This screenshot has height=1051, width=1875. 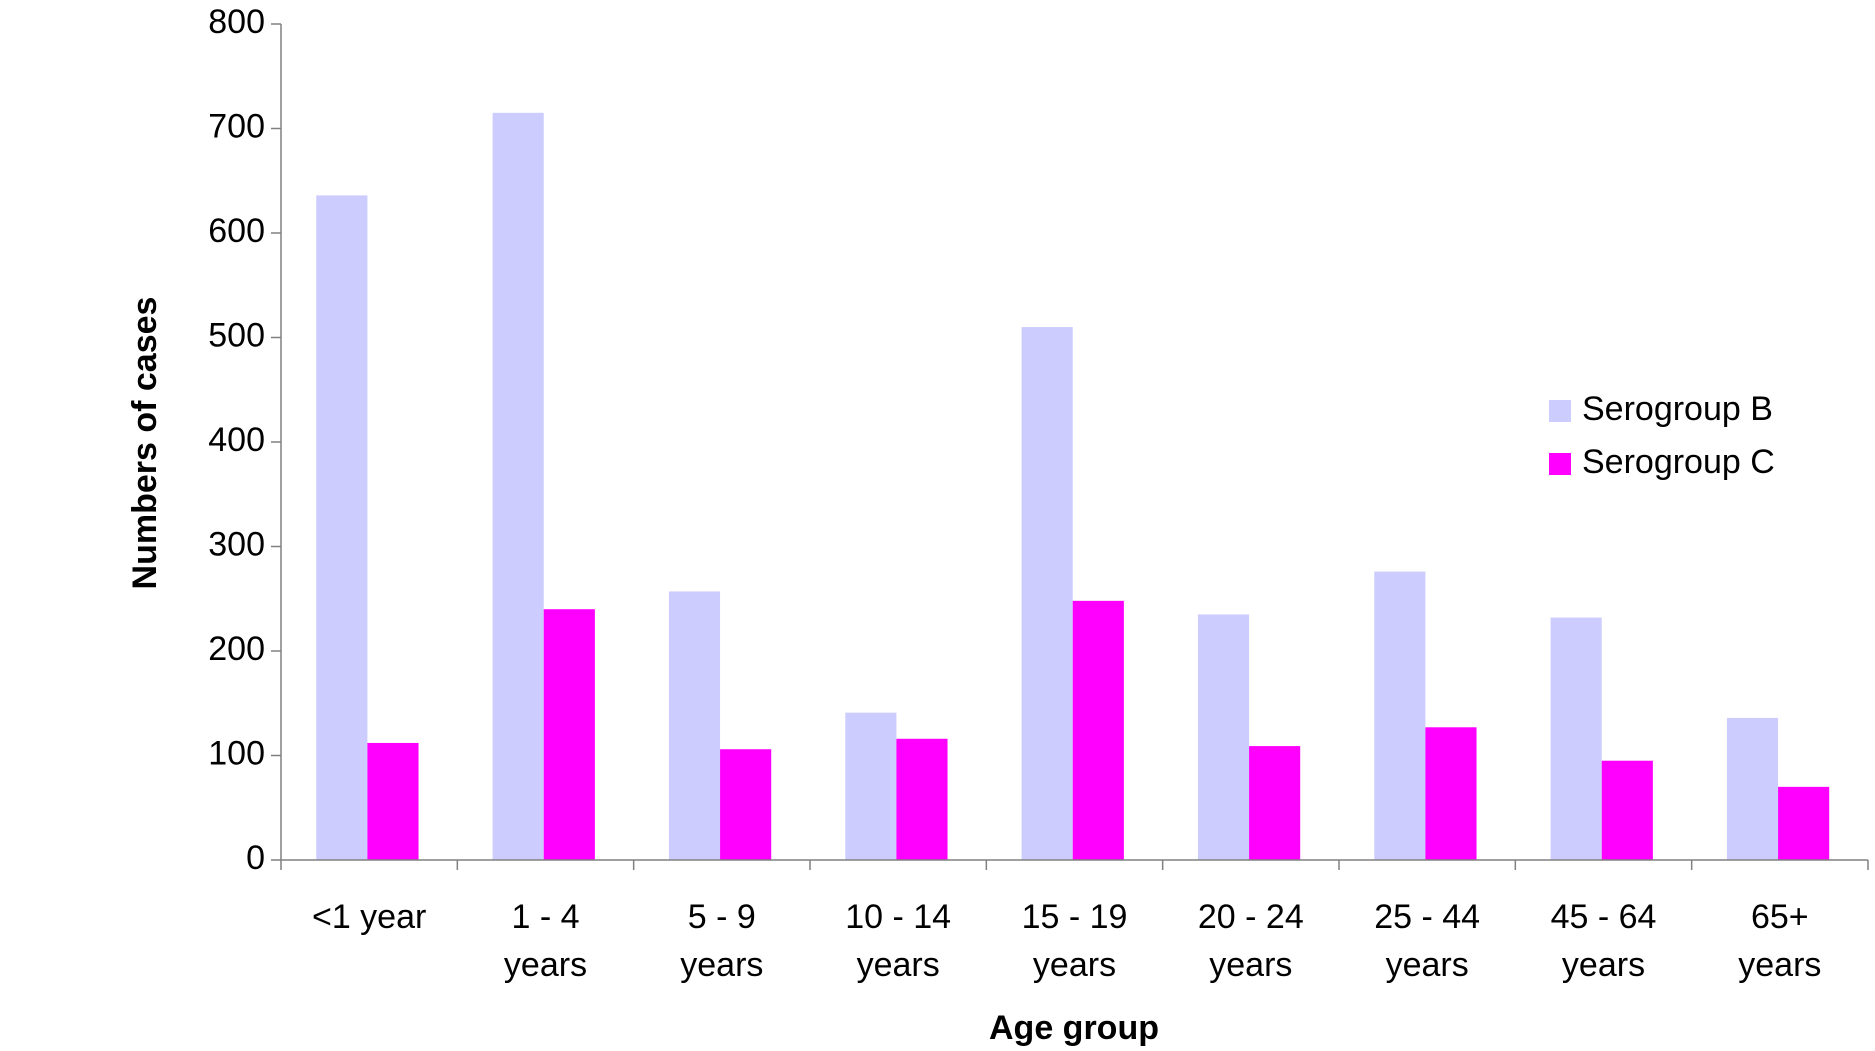 What do you see at coordinates (236, 335) in the screenshot?
I see `y-tick-label: 500` at bounding box center [236, 335].